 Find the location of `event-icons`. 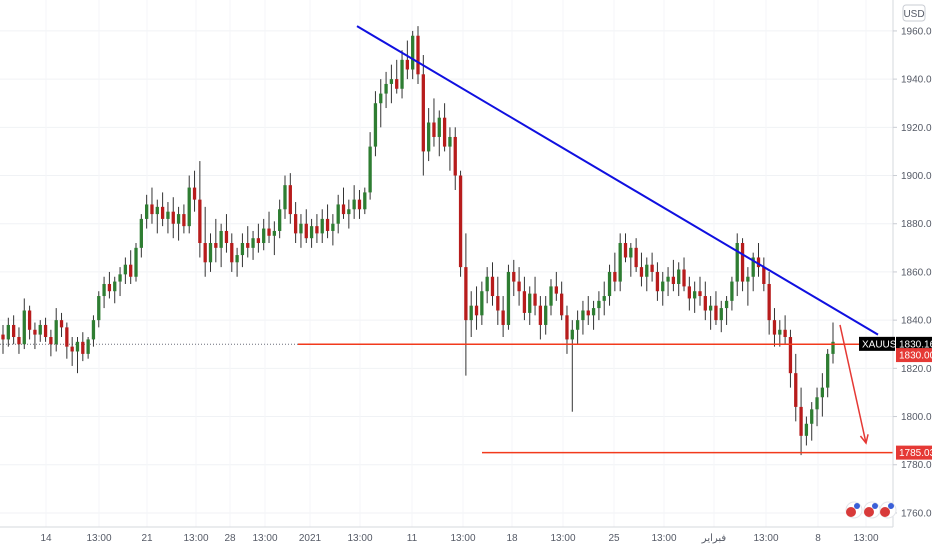

event-icons is located at coordinates (871, 510).